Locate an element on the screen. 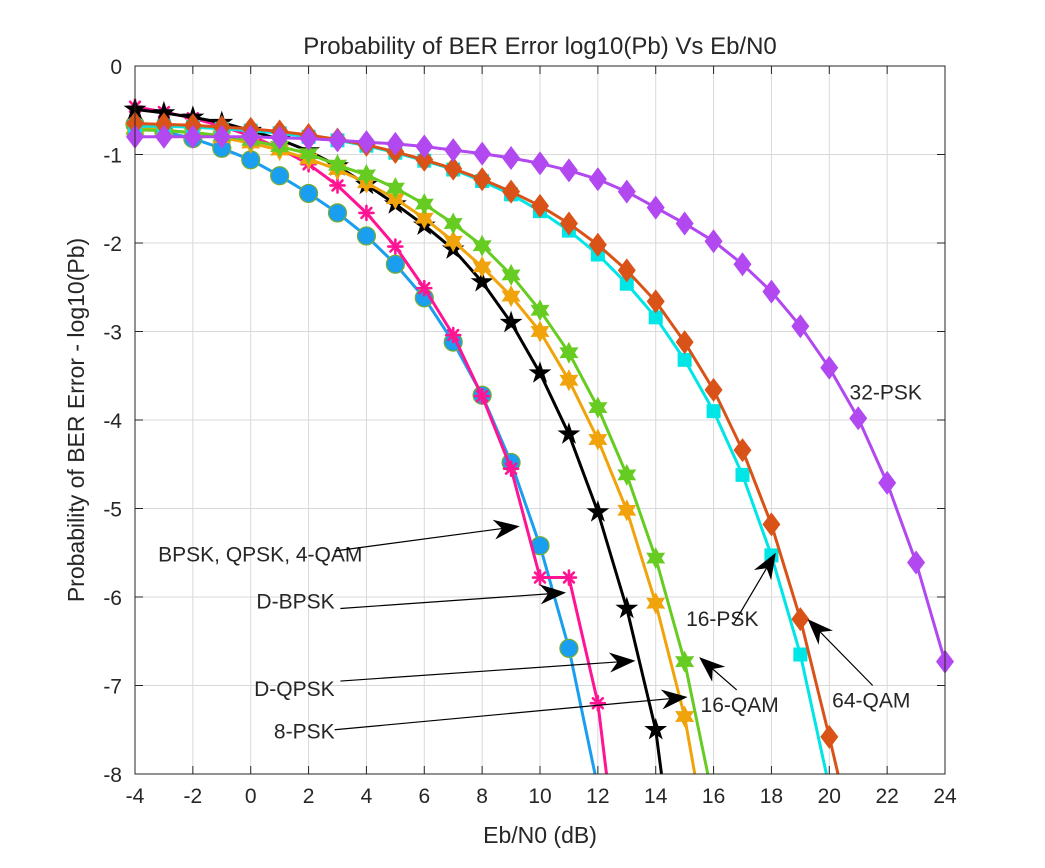 Image resolution: width=1045 pixels, height=868 pixels. y-tick-label: -8 is located at coordinates (112, 775).